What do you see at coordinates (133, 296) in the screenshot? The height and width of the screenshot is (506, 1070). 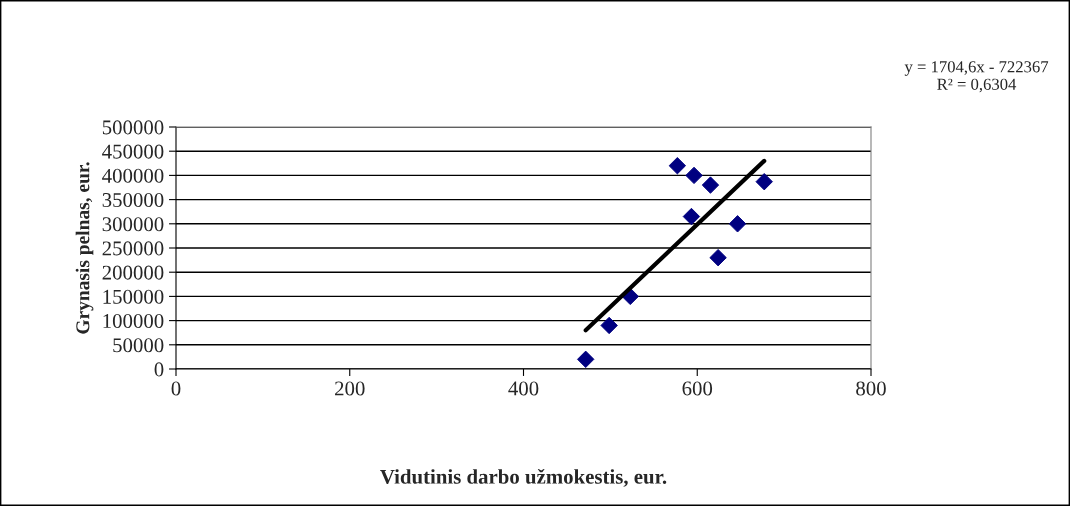 I see `y-tick-label: 150000` at bounding box center [133, 296].